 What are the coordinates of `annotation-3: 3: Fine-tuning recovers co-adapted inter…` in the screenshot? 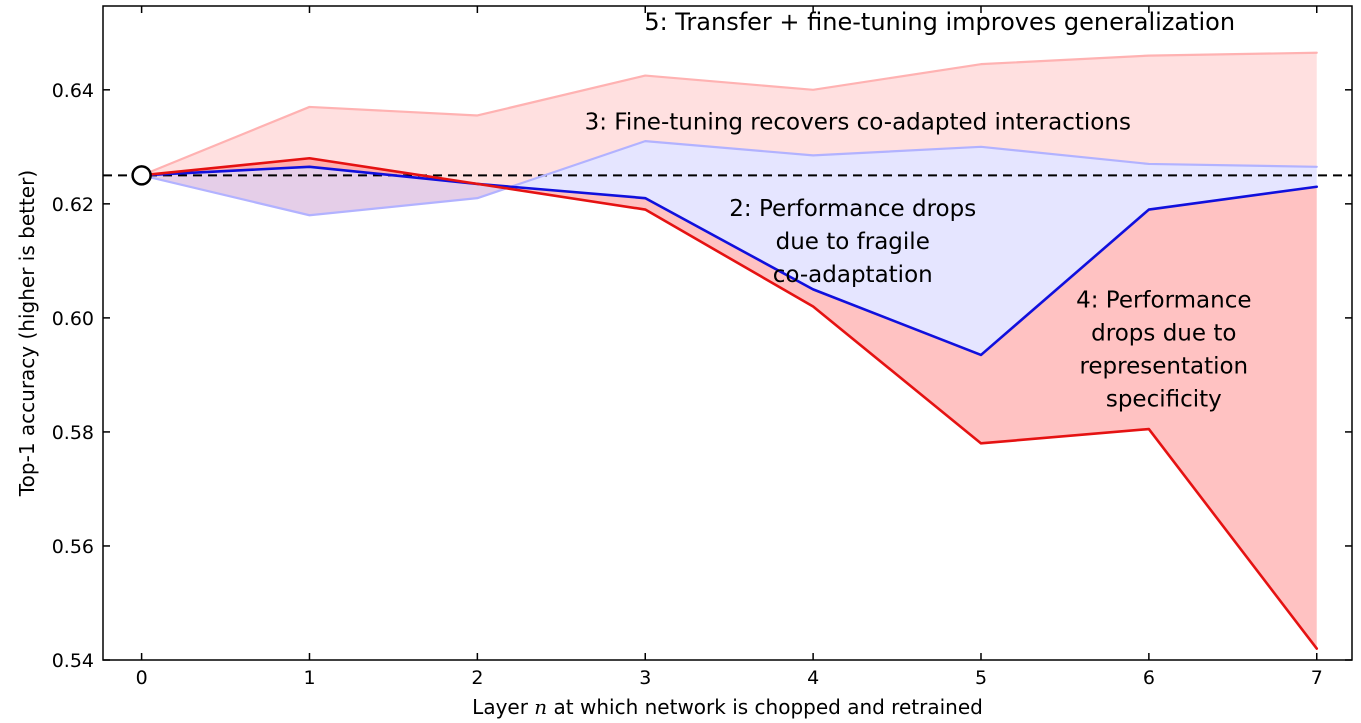 It's located at (858, 123).